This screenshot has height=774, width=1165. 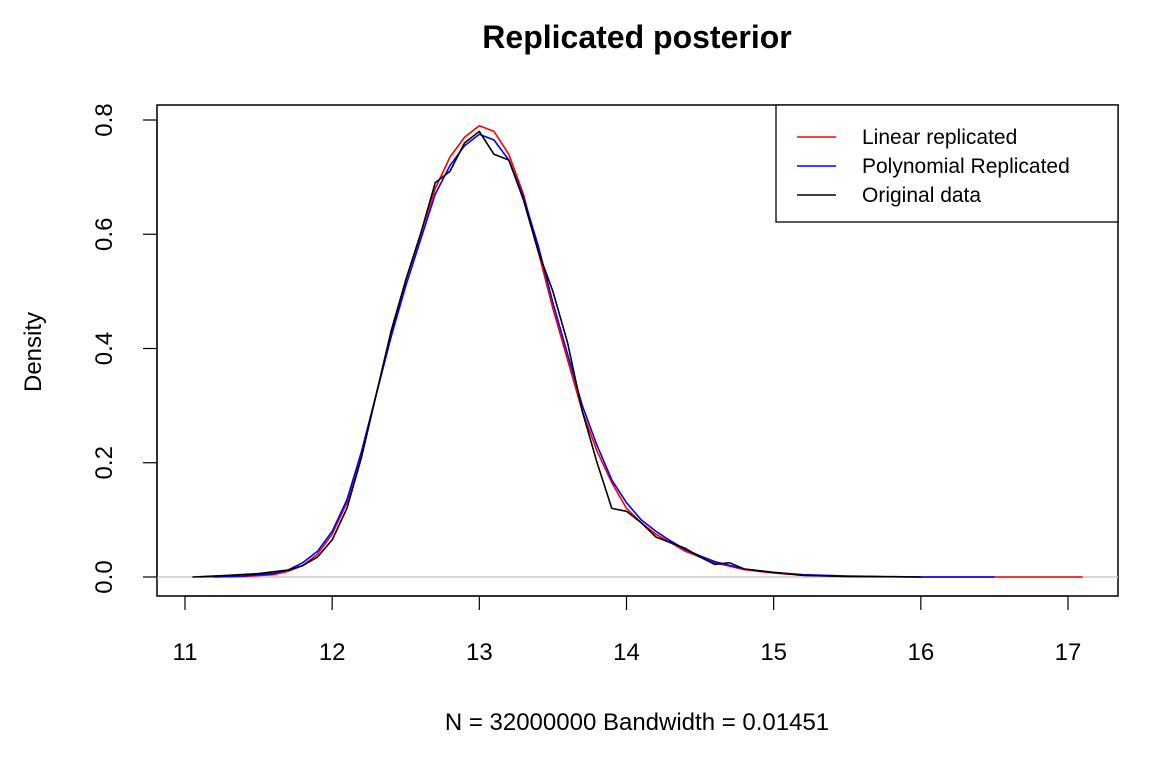 What do you see at coordinates (185, 652) in the screenshot?
I see `x-tick-label: 11` at bounding box center [185, 652].